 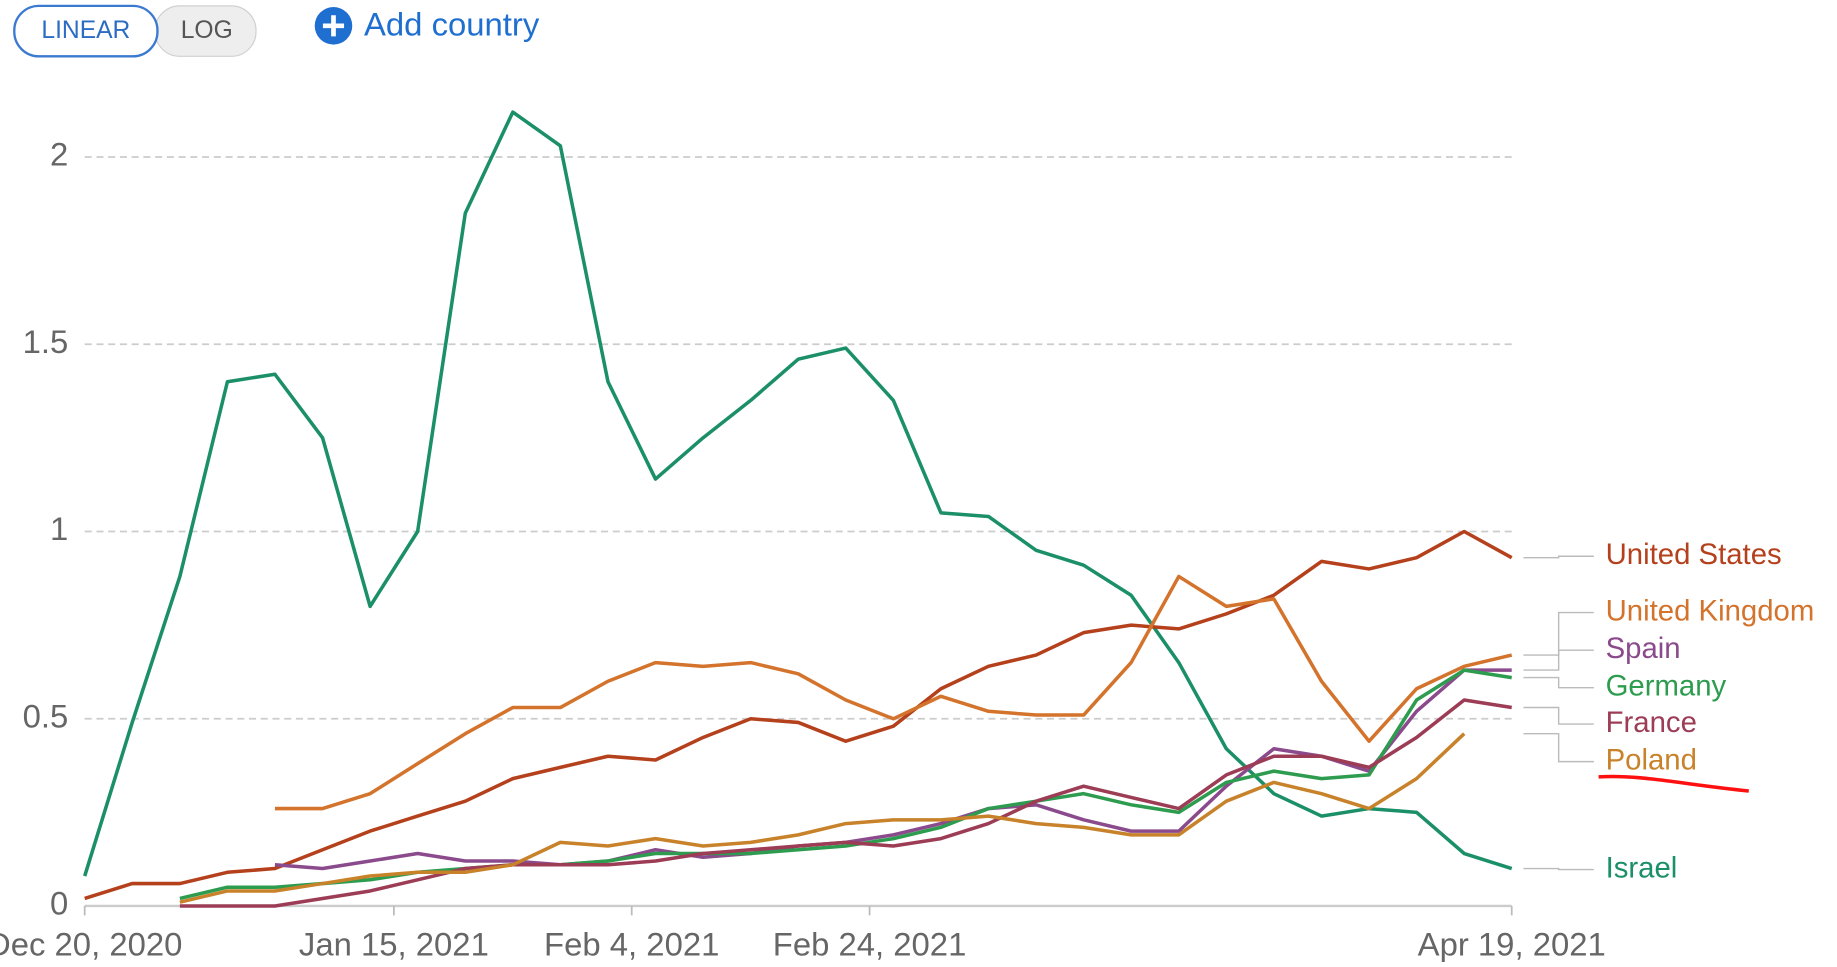 What do you see at coordinates (1651, 722) in the screenshot?
I see `series-label: France` at bounding box center [1651, 722].